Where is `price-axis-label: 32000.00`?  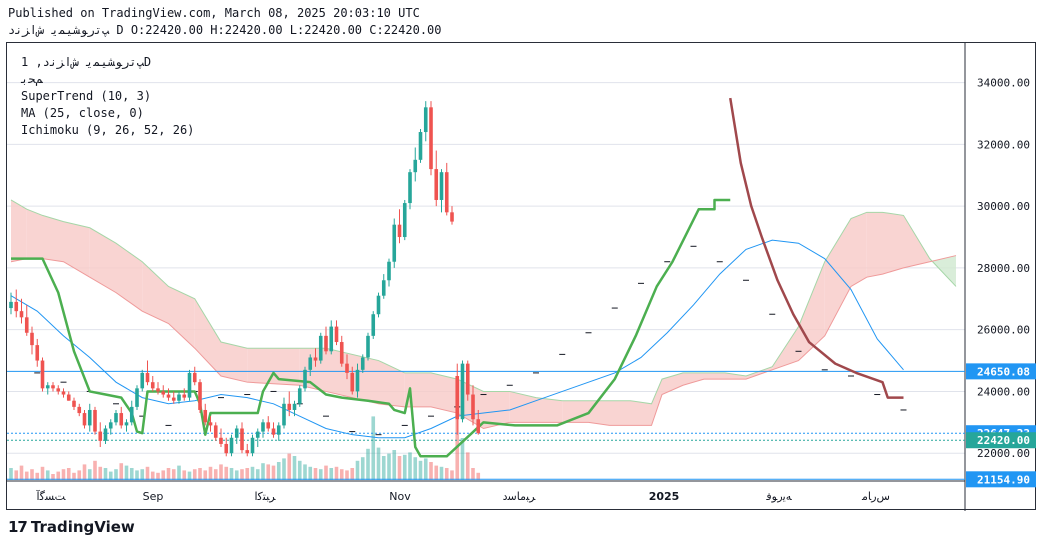
price-axis-label: 32000.00 is located at coordinates (1003, 144).